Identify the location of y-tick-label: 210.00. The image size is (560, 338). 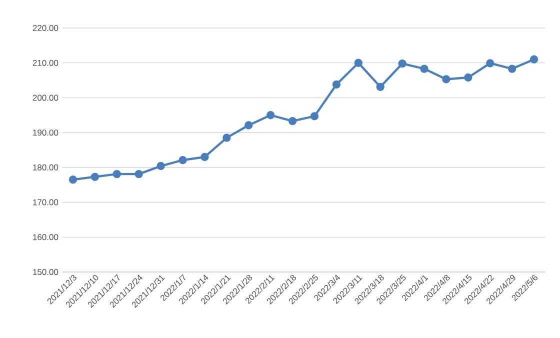
(45, 63).